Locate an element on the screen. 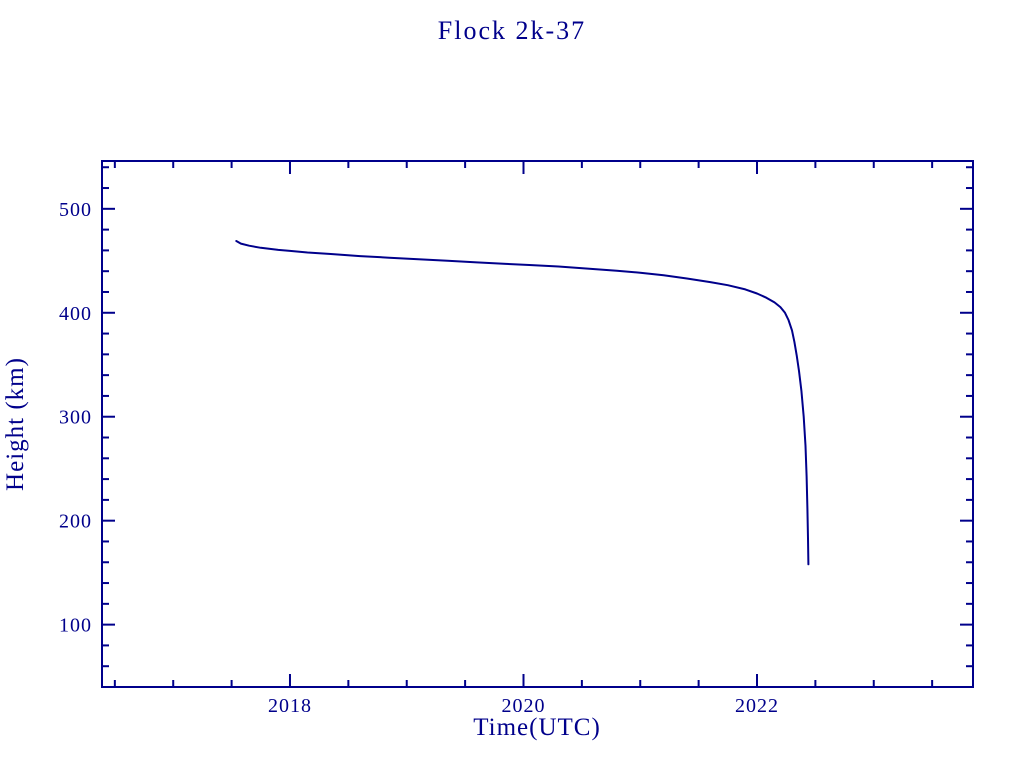 The image size is (1024, 768). y-tick-label: 400 is located at coordinates (75, 314).